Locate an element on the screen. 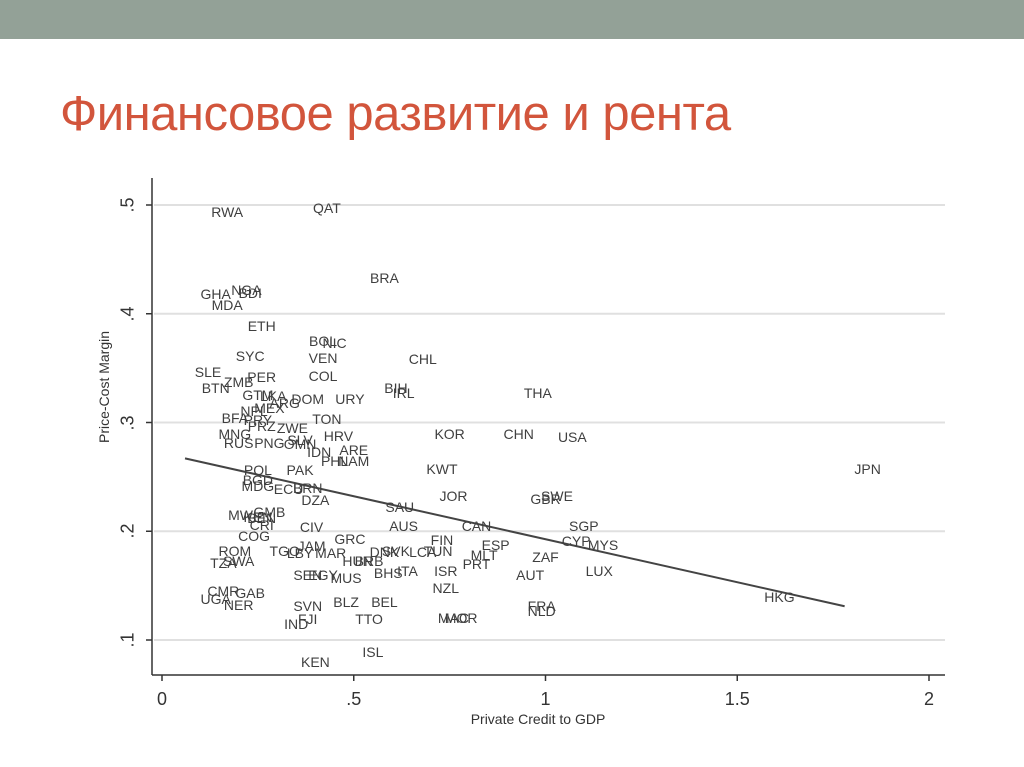 This screenshot has width=1024, height=767. country-point-label: HKG is located at coordinates (779, 596).